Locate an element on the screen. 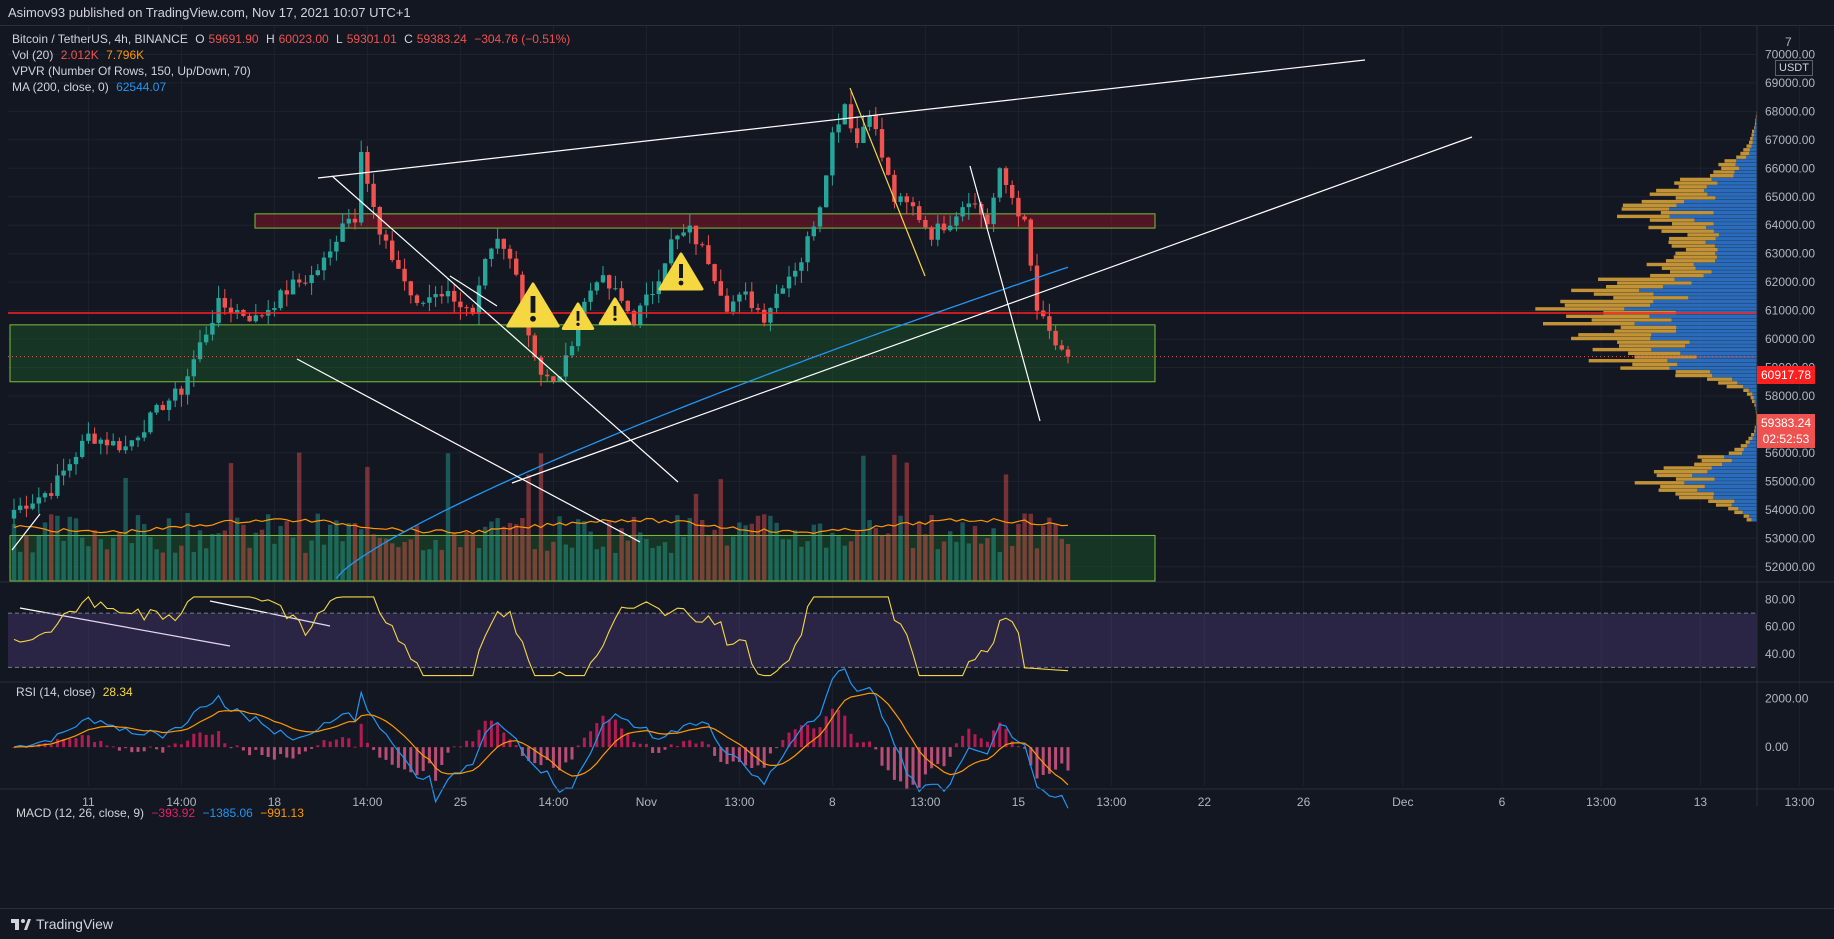 The image size is (1834, 939). time-tick-label: 25 is located at coordinates (461, 802).